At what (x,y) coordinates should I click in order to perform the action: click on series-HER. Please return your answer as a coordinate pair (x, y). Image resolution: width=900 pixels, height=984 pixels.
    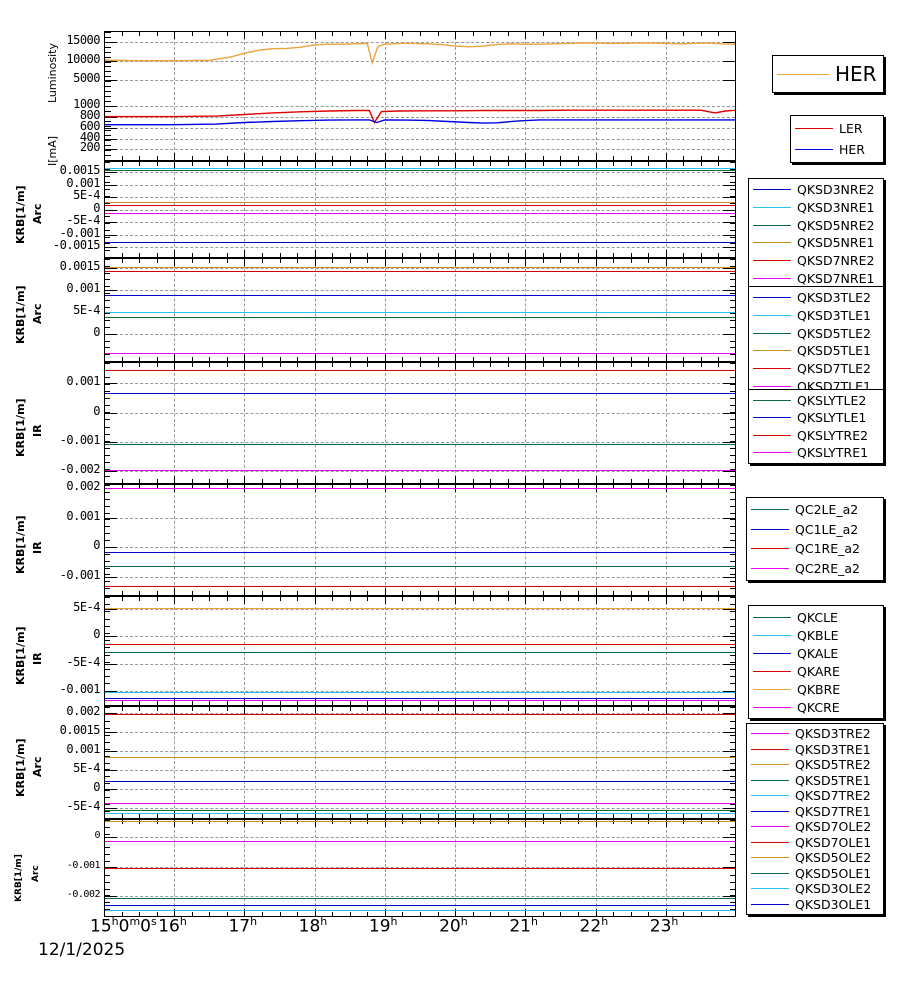
    Looking at the image, I should click on (420, 54).